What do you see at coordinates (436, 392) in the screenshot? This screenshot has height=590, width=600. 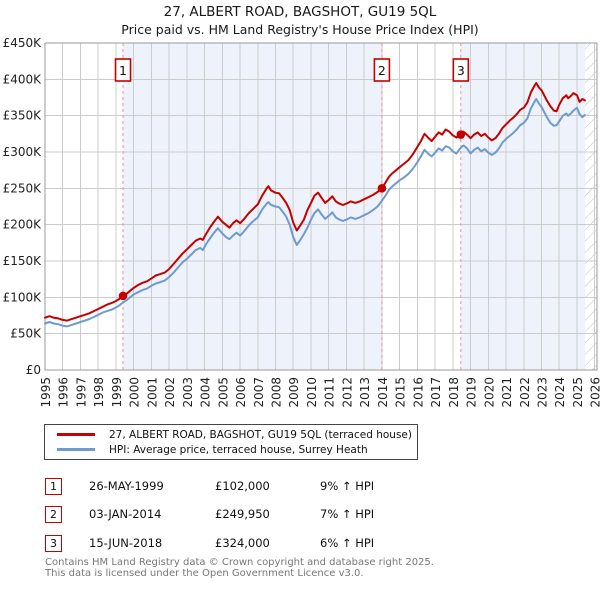 I see `x-axis-tick-label: 2017` at bounding box center [436, 392].